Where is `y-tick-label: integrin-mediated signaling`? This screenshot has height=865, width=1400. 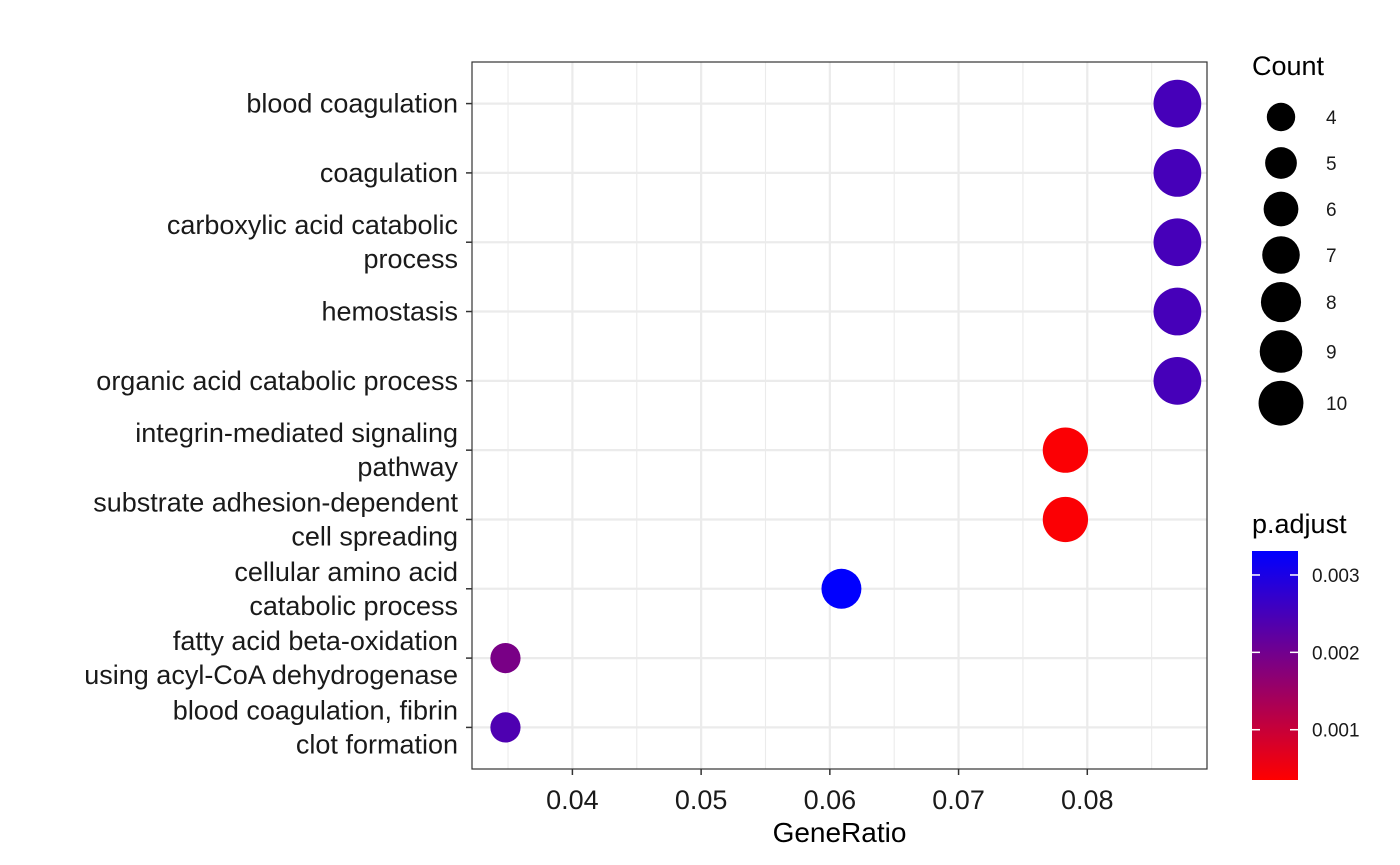 y-tick-label: integrin-mediated signaling is located at coordinates (296, 433).